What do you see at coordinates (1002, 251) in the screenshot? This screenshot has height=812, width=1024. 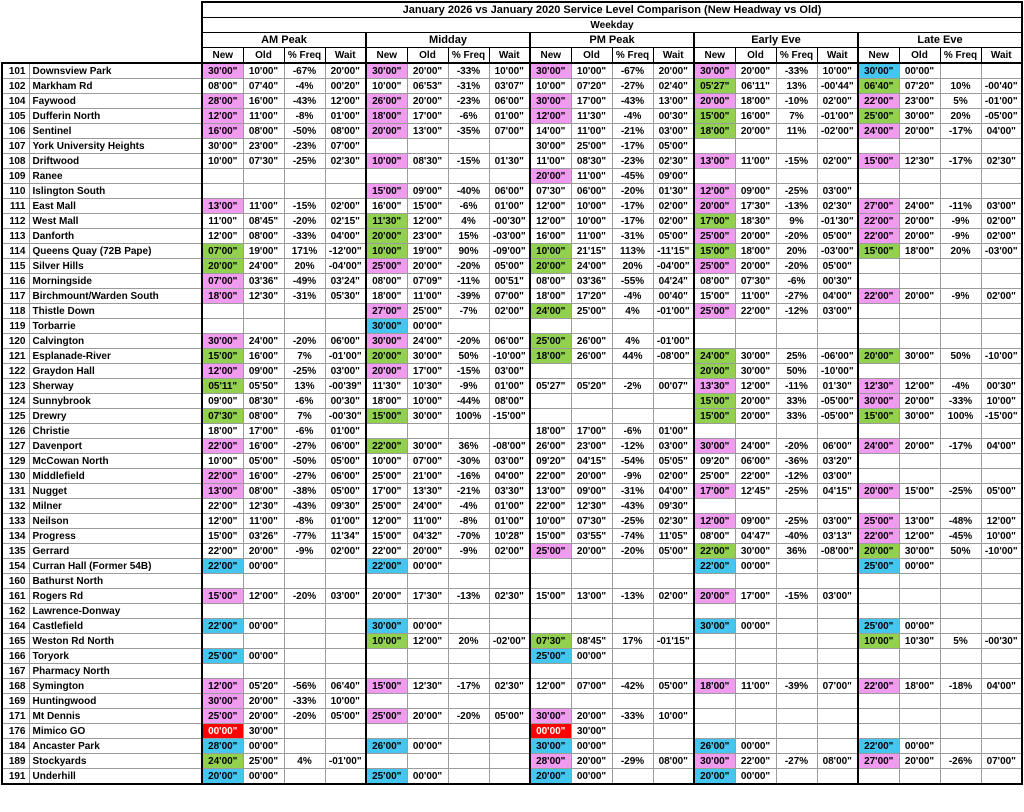 I see `wait-change-cell: -03'00"` at bounding box center [1002, 251].